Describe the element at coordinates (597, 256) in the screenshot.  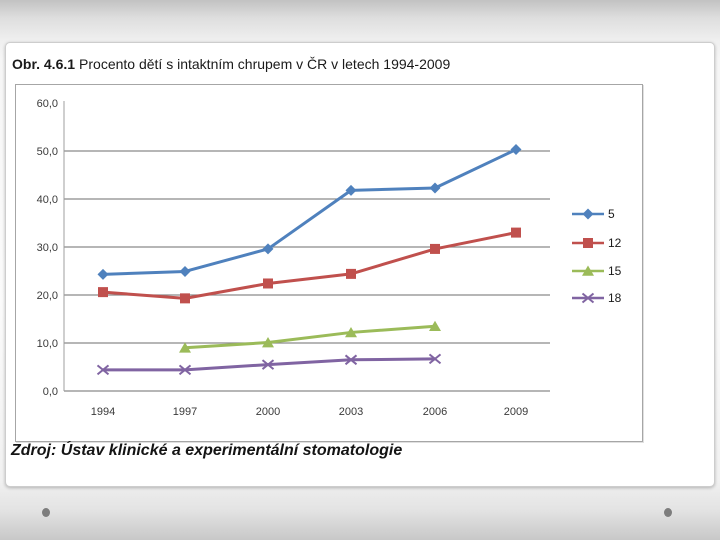
I see `legend: 5 12 15 18` at that location.